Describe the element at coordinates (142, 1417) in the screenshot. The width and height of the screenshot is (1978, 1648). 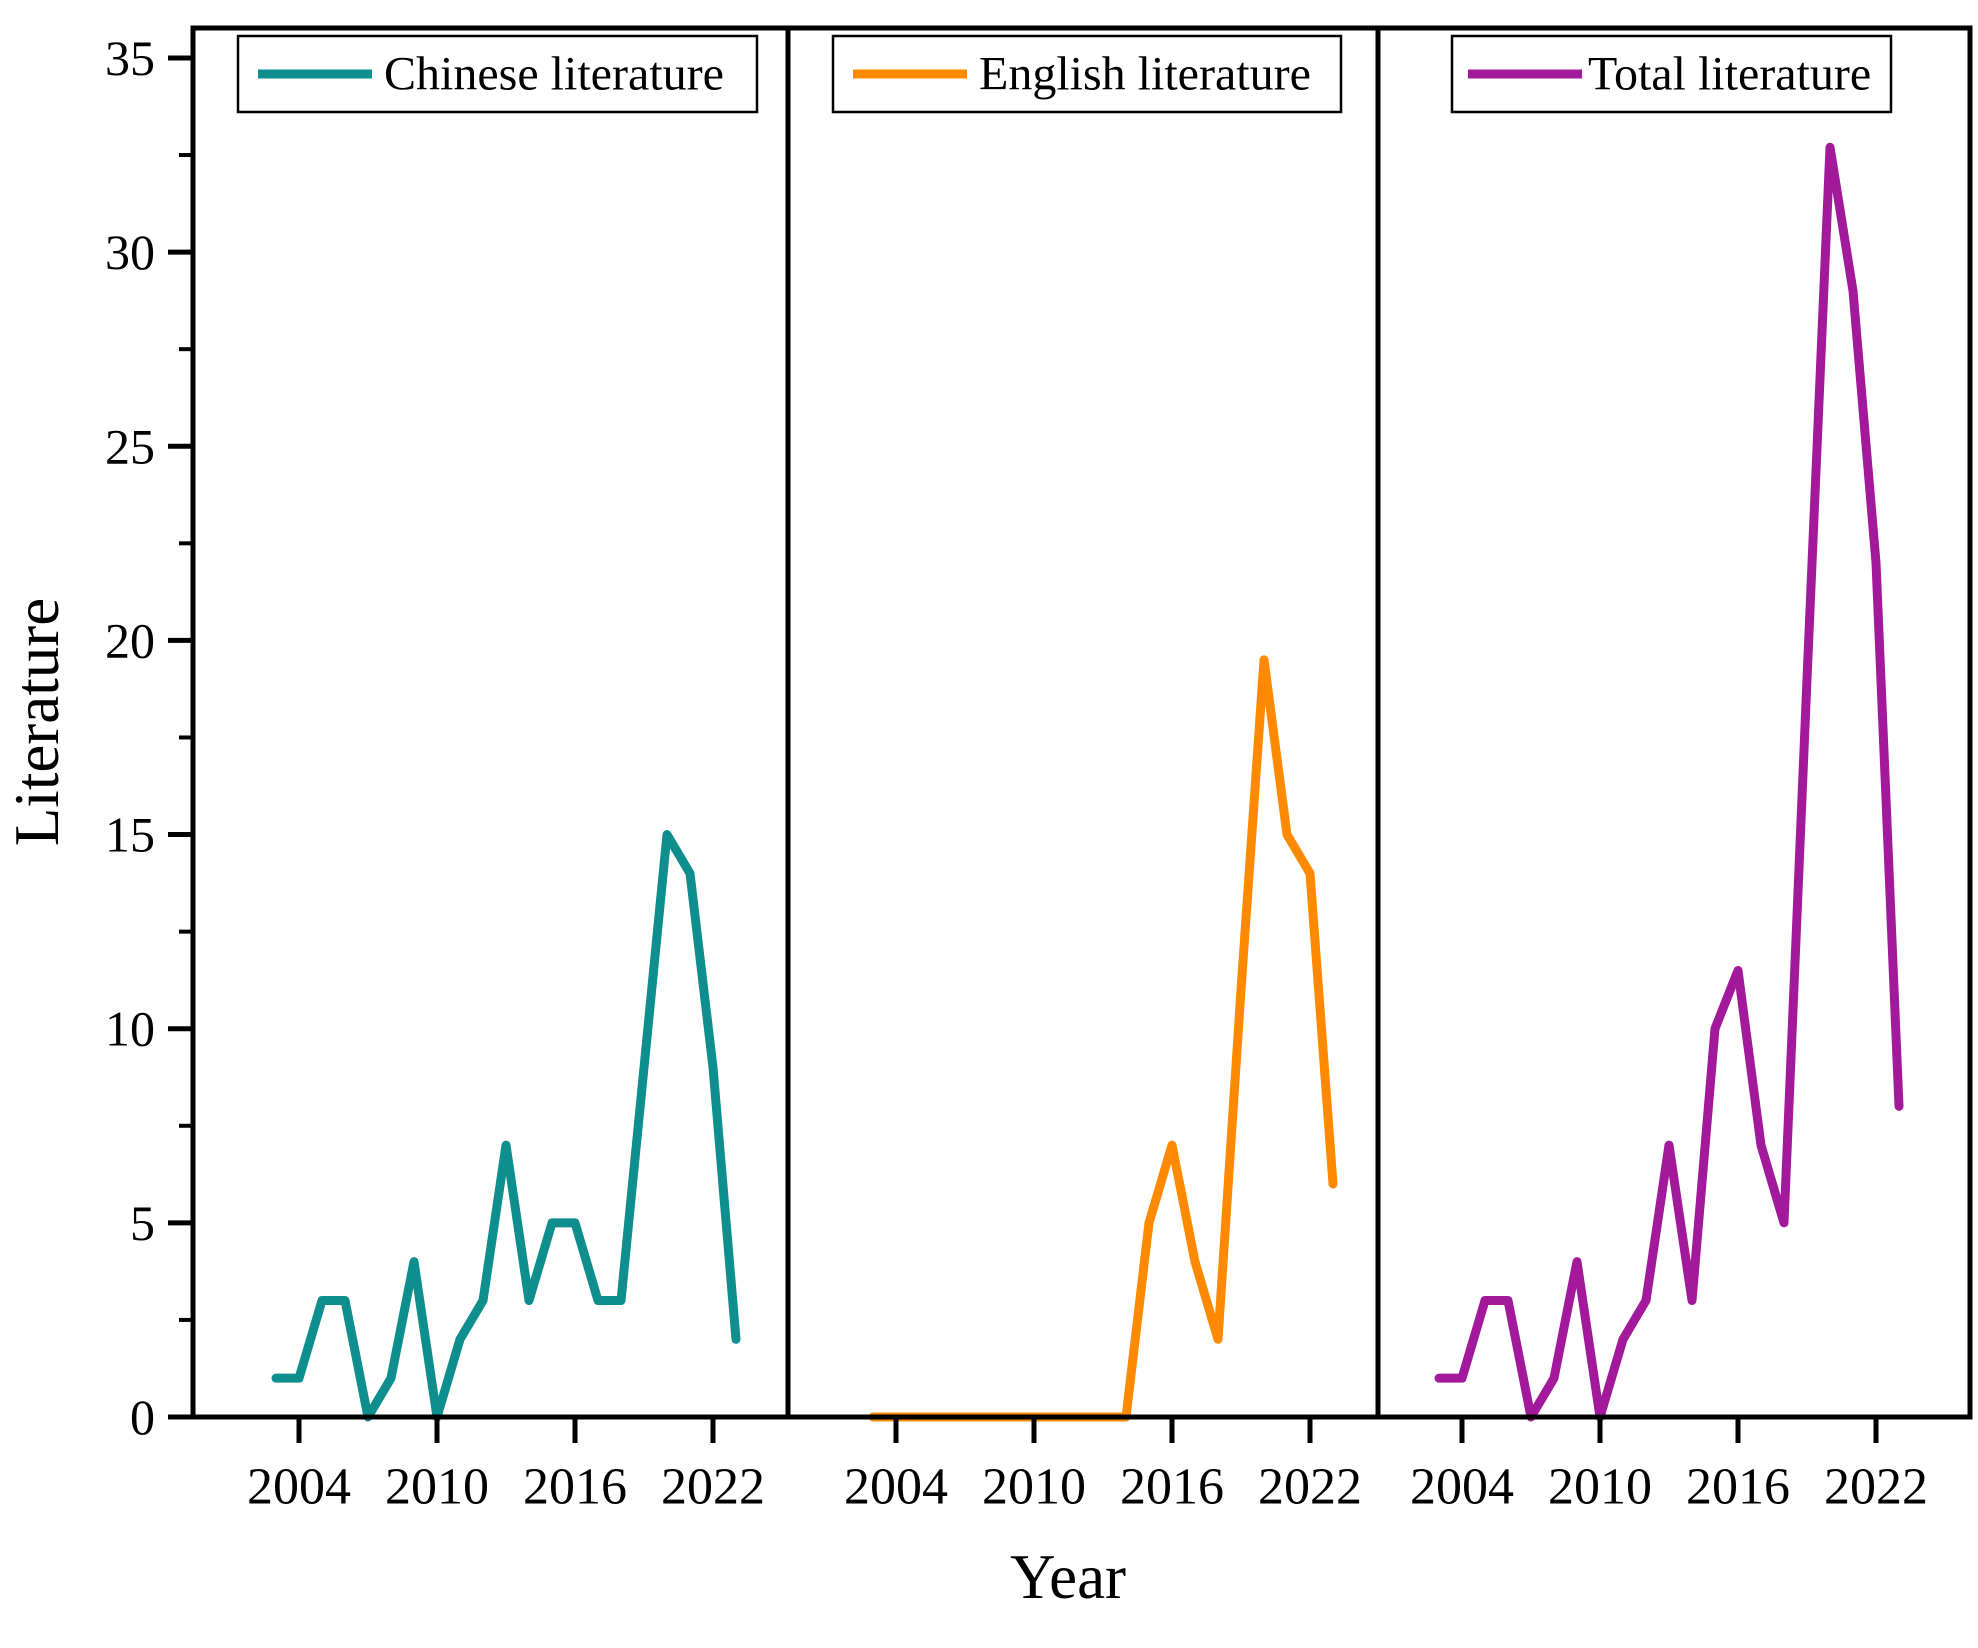
I see `y-tick-label: 0` at that location.